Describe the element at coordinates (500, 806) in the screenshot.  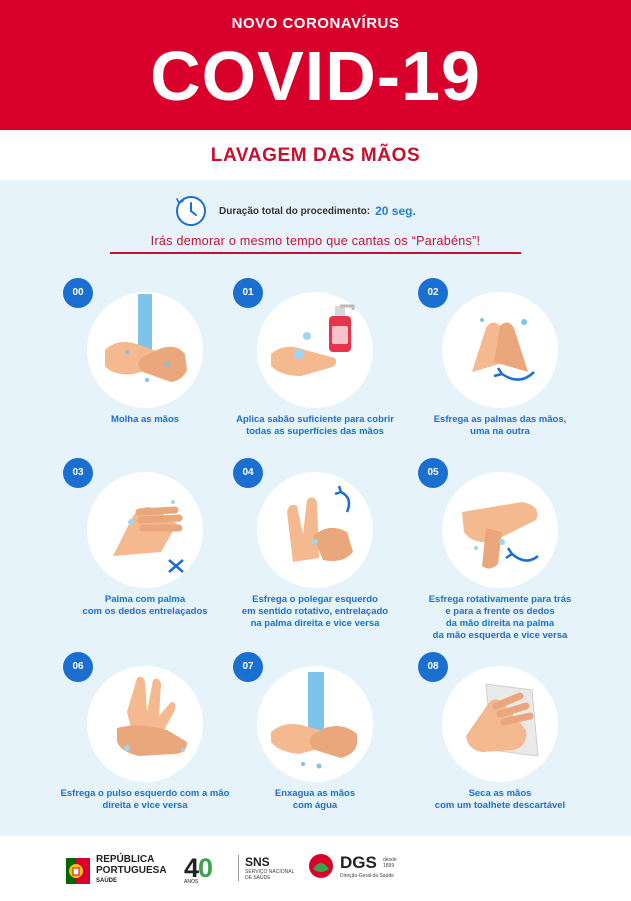
I see `step-caption-line: com um toalhete descartável` at that location.